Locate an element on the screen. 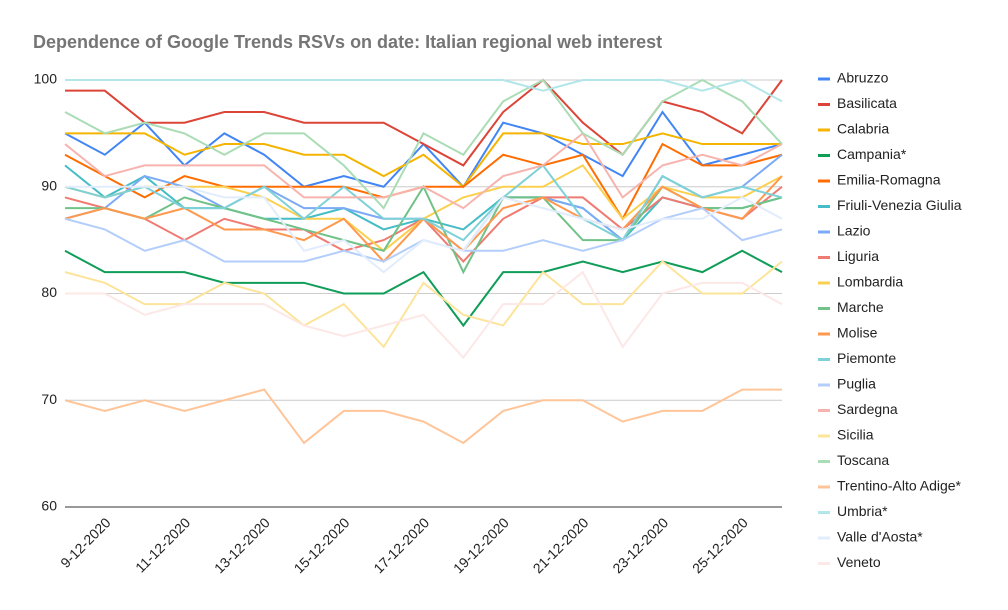  legend-label: Veneto is located at coordinates (859, 562).